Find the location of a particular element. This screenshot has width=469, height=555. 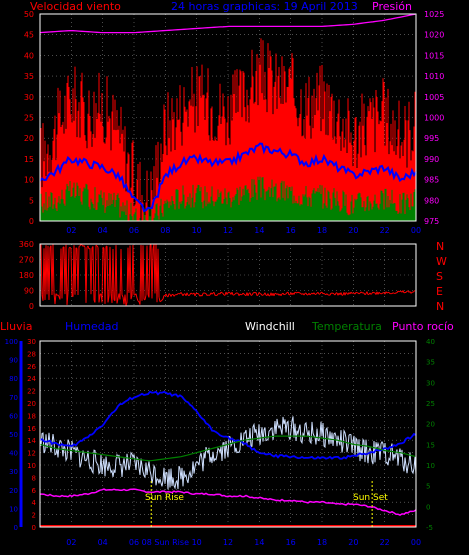

temp-right-tick-label: 30 is located at coordinates (430, 383).